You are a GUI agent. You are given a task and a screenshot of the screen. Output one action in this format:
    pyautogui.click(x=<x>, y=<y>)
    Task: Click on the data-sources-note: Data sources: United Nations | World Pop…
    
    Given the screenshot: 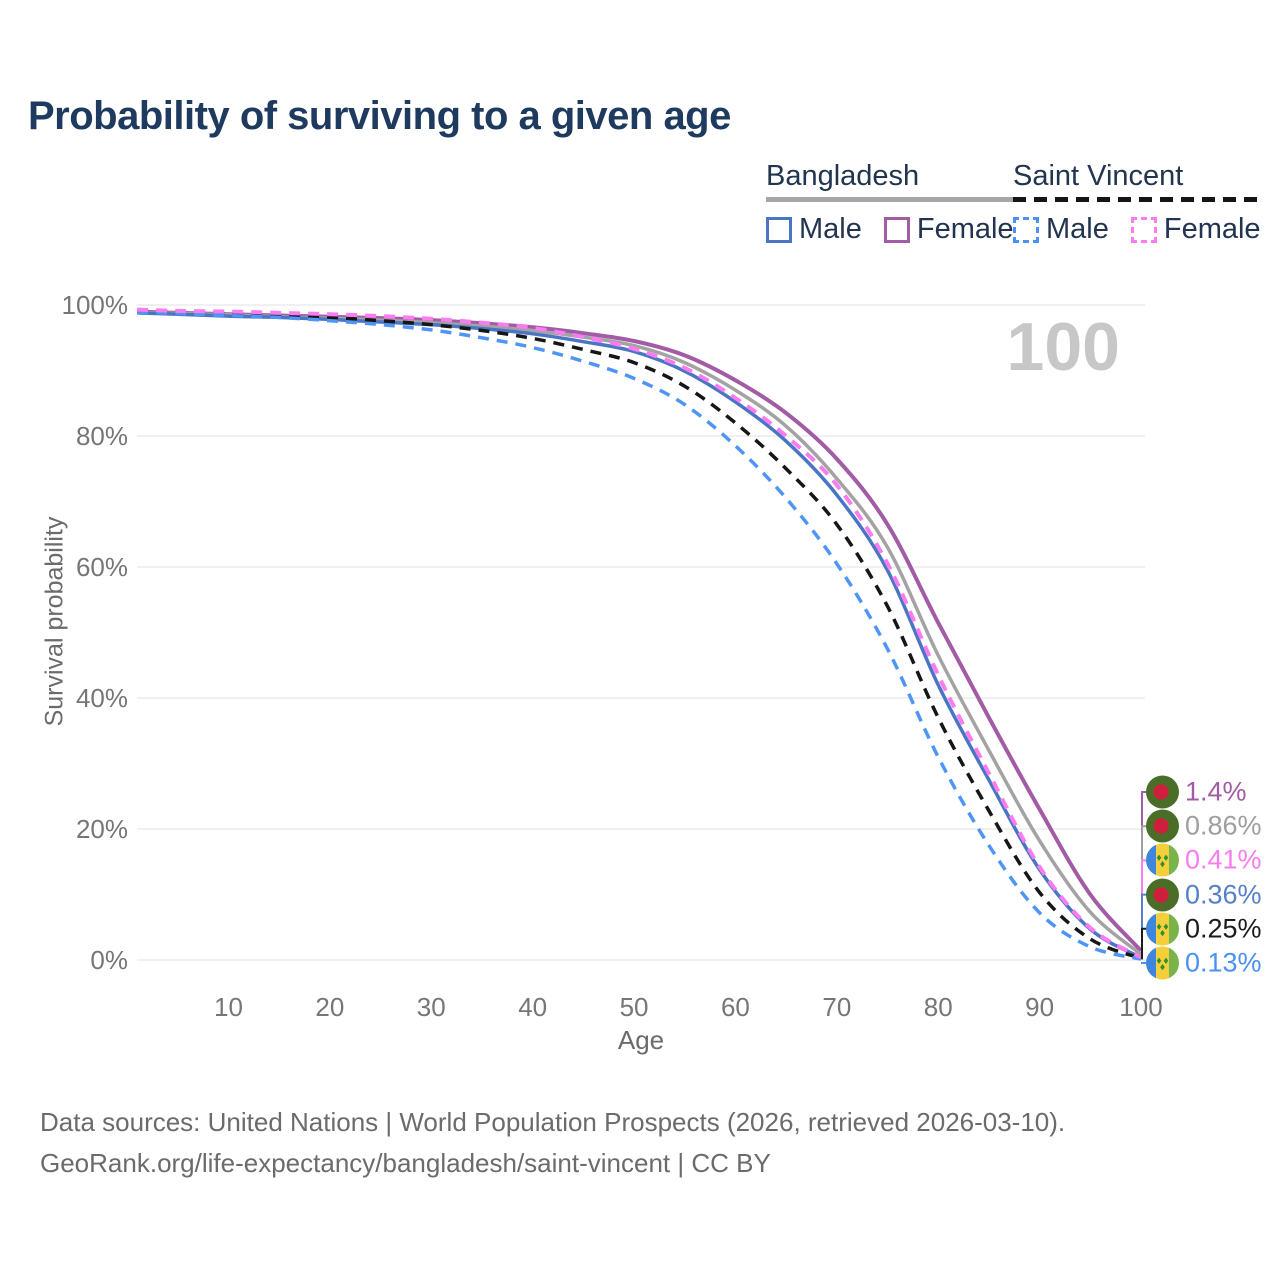 What is the action you would take?
    pyautogui.click(x=552, y=1143)
    